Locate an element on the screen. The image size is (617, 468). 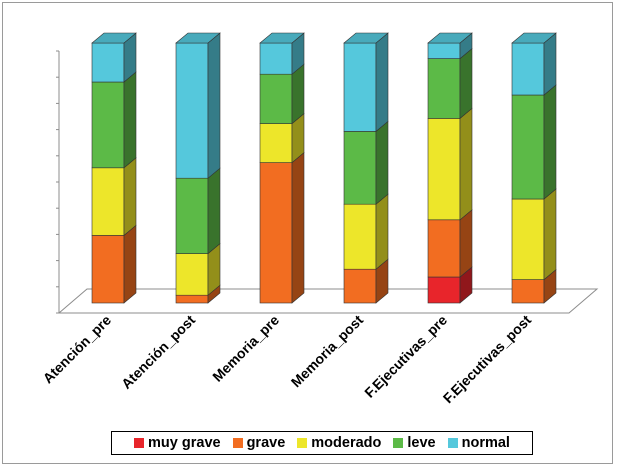
bar-memoria-pre-normal-top is located at coordinates (282, 38).